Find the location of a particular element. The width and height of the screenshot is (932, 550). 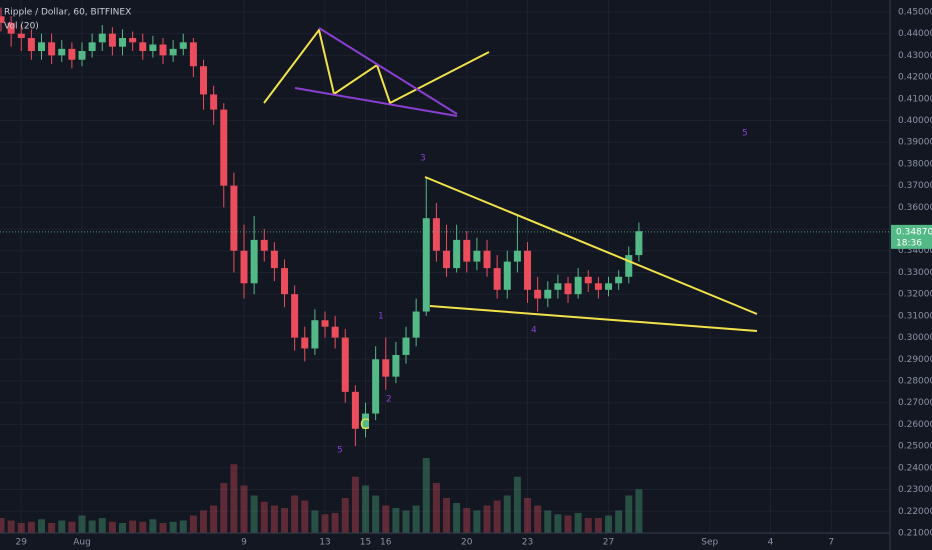

y-tick-label: 0.40000 is located at coordinates (915, 121).